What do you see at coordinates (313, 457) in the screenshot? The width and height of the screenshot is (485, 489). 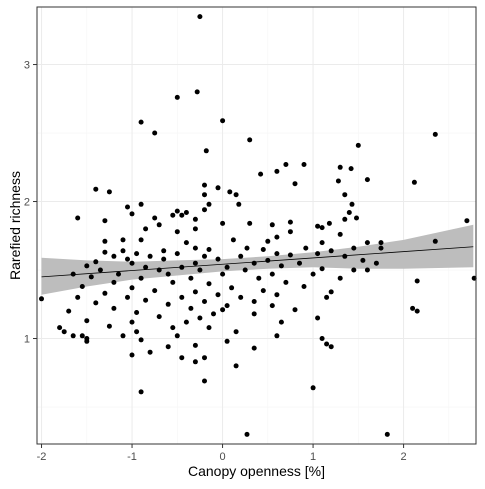 I see `x-tick-label: 1` at bounding box center [313, 457].